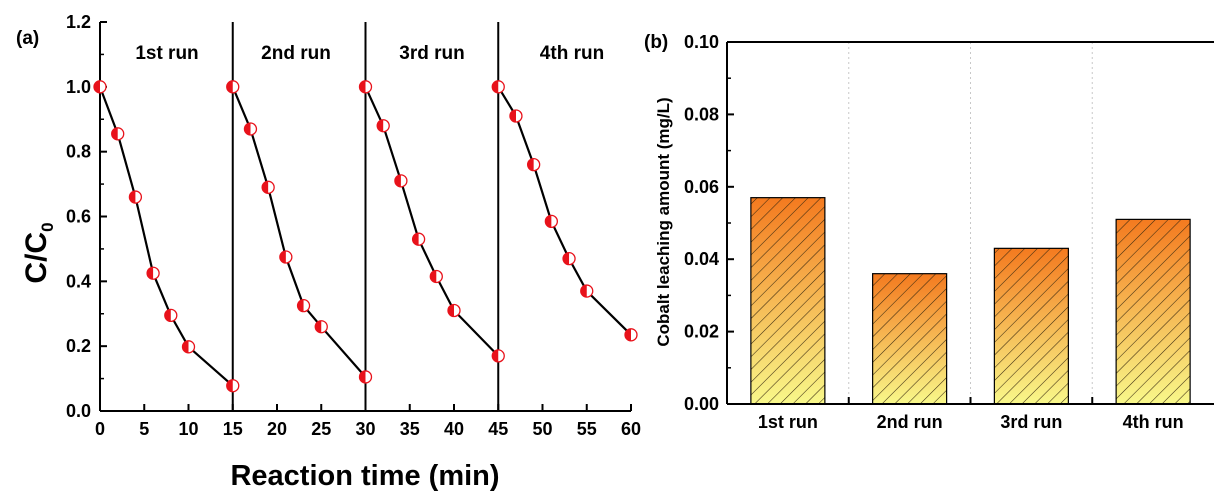  I want to click on y-axis-title-a: C/C0, so click(38, 252).